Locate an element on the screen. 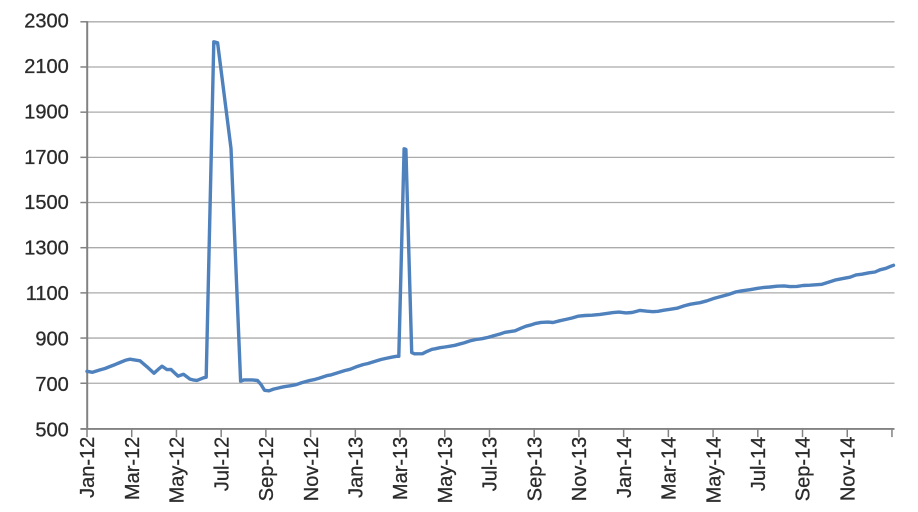 This screenshot has height=512, width=918. svg-text: Mar-13 is located at coordinates (401, 468).